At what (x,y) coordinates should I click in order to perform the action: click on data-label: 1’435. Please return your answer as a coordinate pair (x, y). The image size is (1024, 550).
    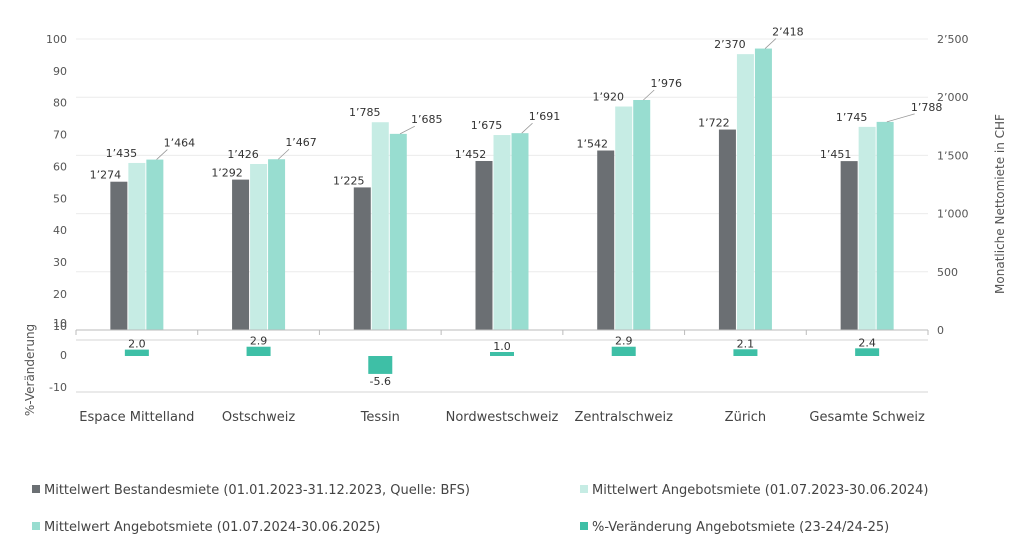
    Looking at the image, I should click on (122, 153).